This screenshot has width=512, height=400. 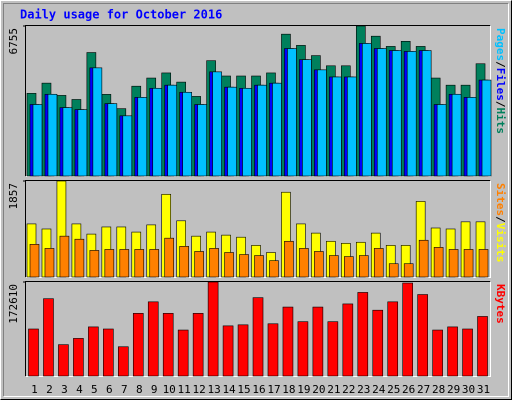 I want to click on x-tick-label: 9, so click(x=154, y=389).